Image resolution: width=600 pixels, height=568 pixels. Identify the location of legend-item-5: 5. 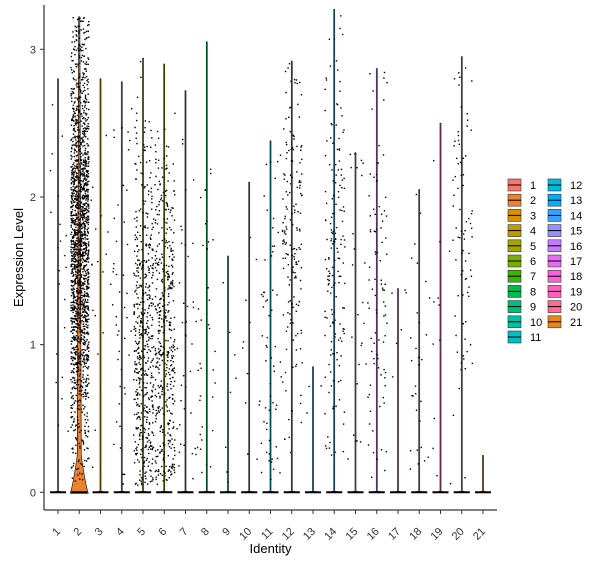
(521, 246).